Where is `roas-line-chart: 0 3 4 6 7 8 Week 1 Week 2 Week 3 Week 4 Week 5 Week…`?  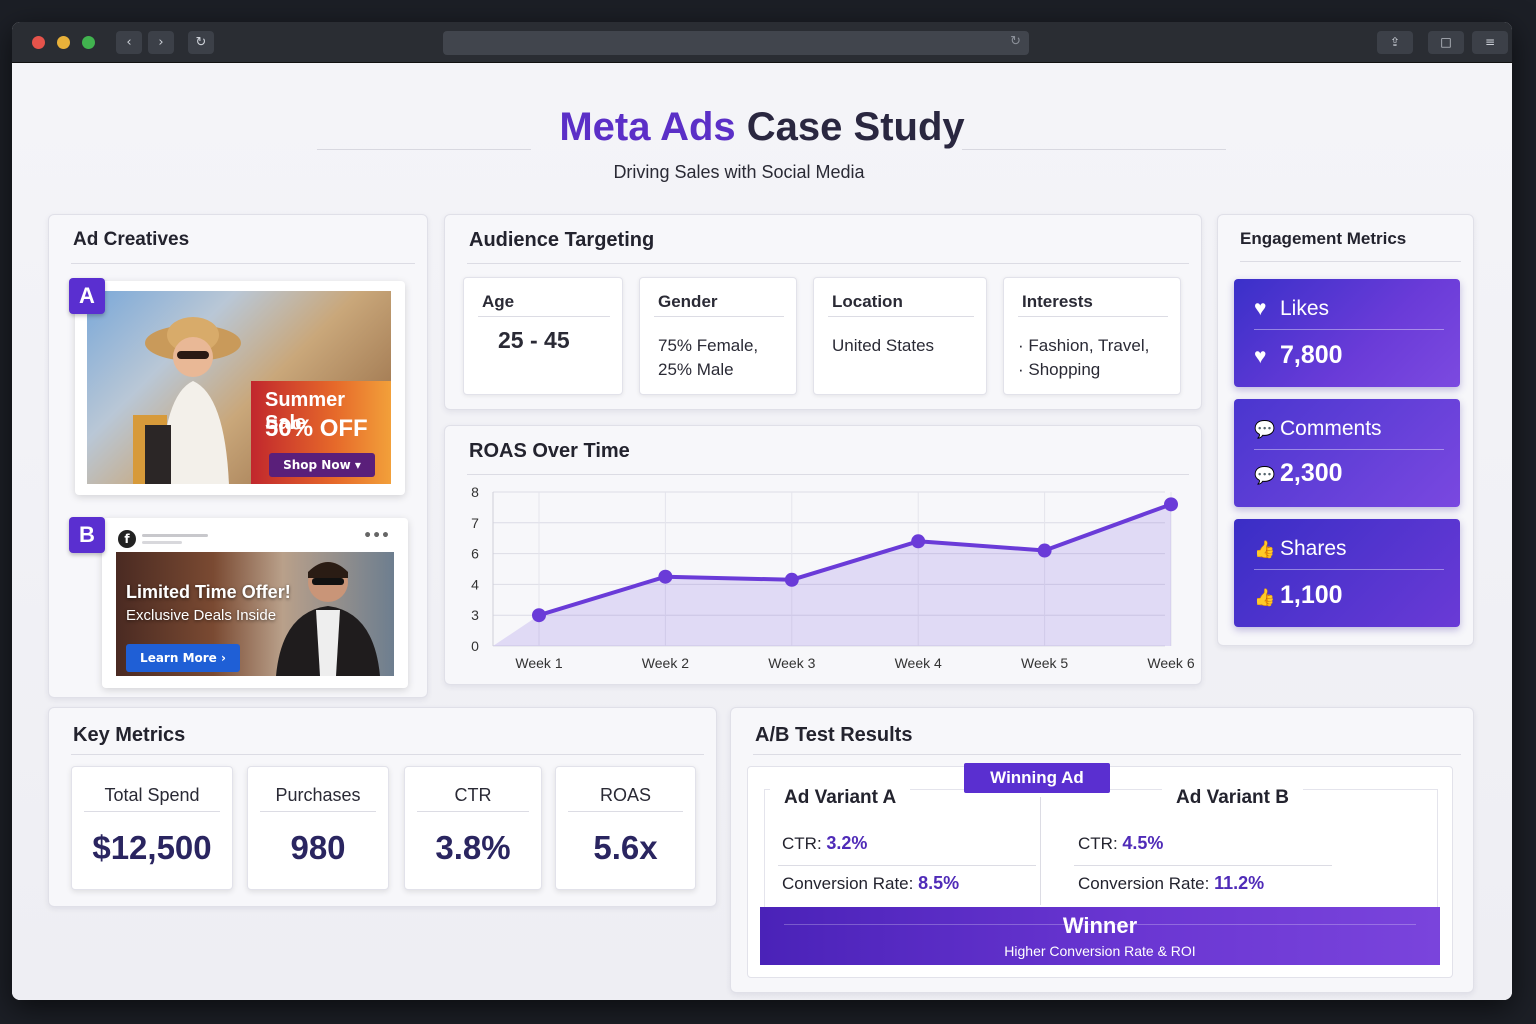
roas-line-chart: 0 3 4 6 7 8 Week 1 Week 2 Week 3 Week 4 Week 5 Week… is located at coordinates (833, 577).